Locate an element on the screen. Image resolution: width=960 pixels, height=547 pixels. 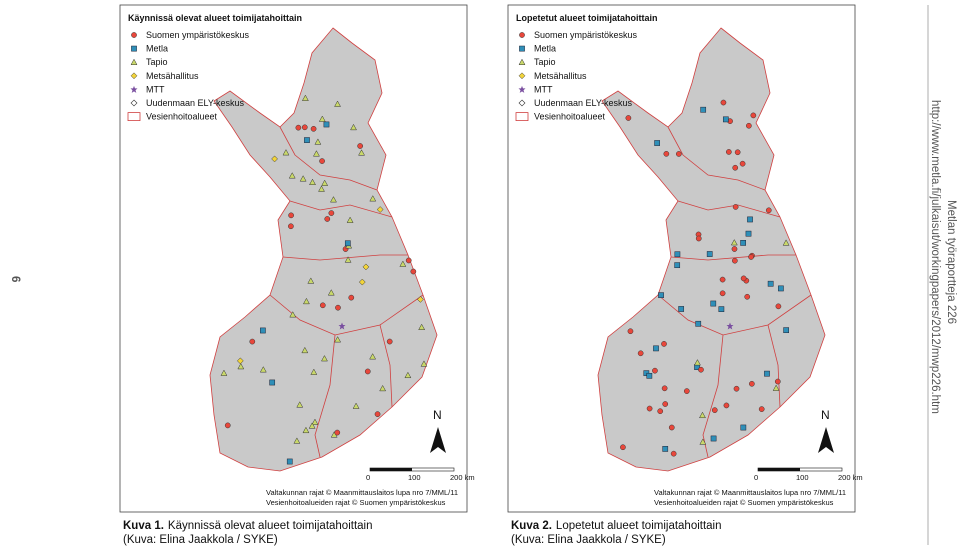
scale-label: 100 is located at coordinates (414, 477).